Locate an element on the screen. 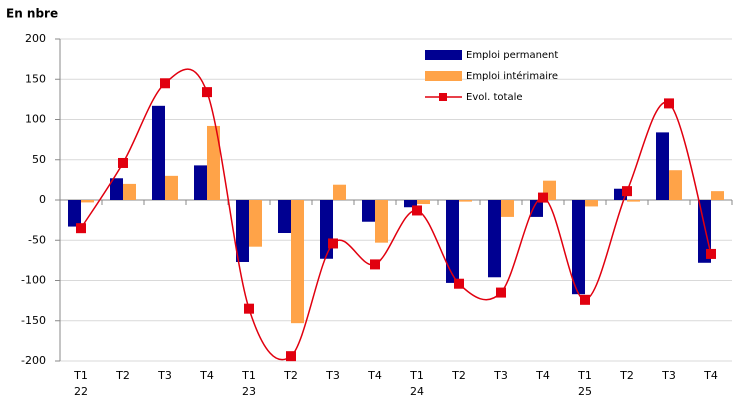  y-tick-label: -150 is located at coordinates (33, 320).